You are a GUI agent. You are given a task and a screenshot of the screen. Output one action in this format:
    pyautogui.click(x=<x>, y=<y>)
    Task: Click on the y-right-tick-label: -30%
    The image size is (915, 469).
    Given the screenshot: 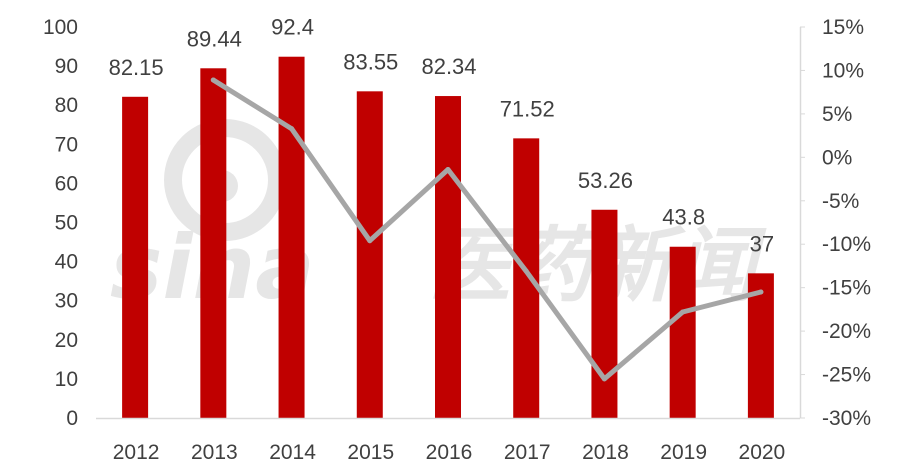 What is the action you would take?
    pyautogui.click(x=846, y=418)
    